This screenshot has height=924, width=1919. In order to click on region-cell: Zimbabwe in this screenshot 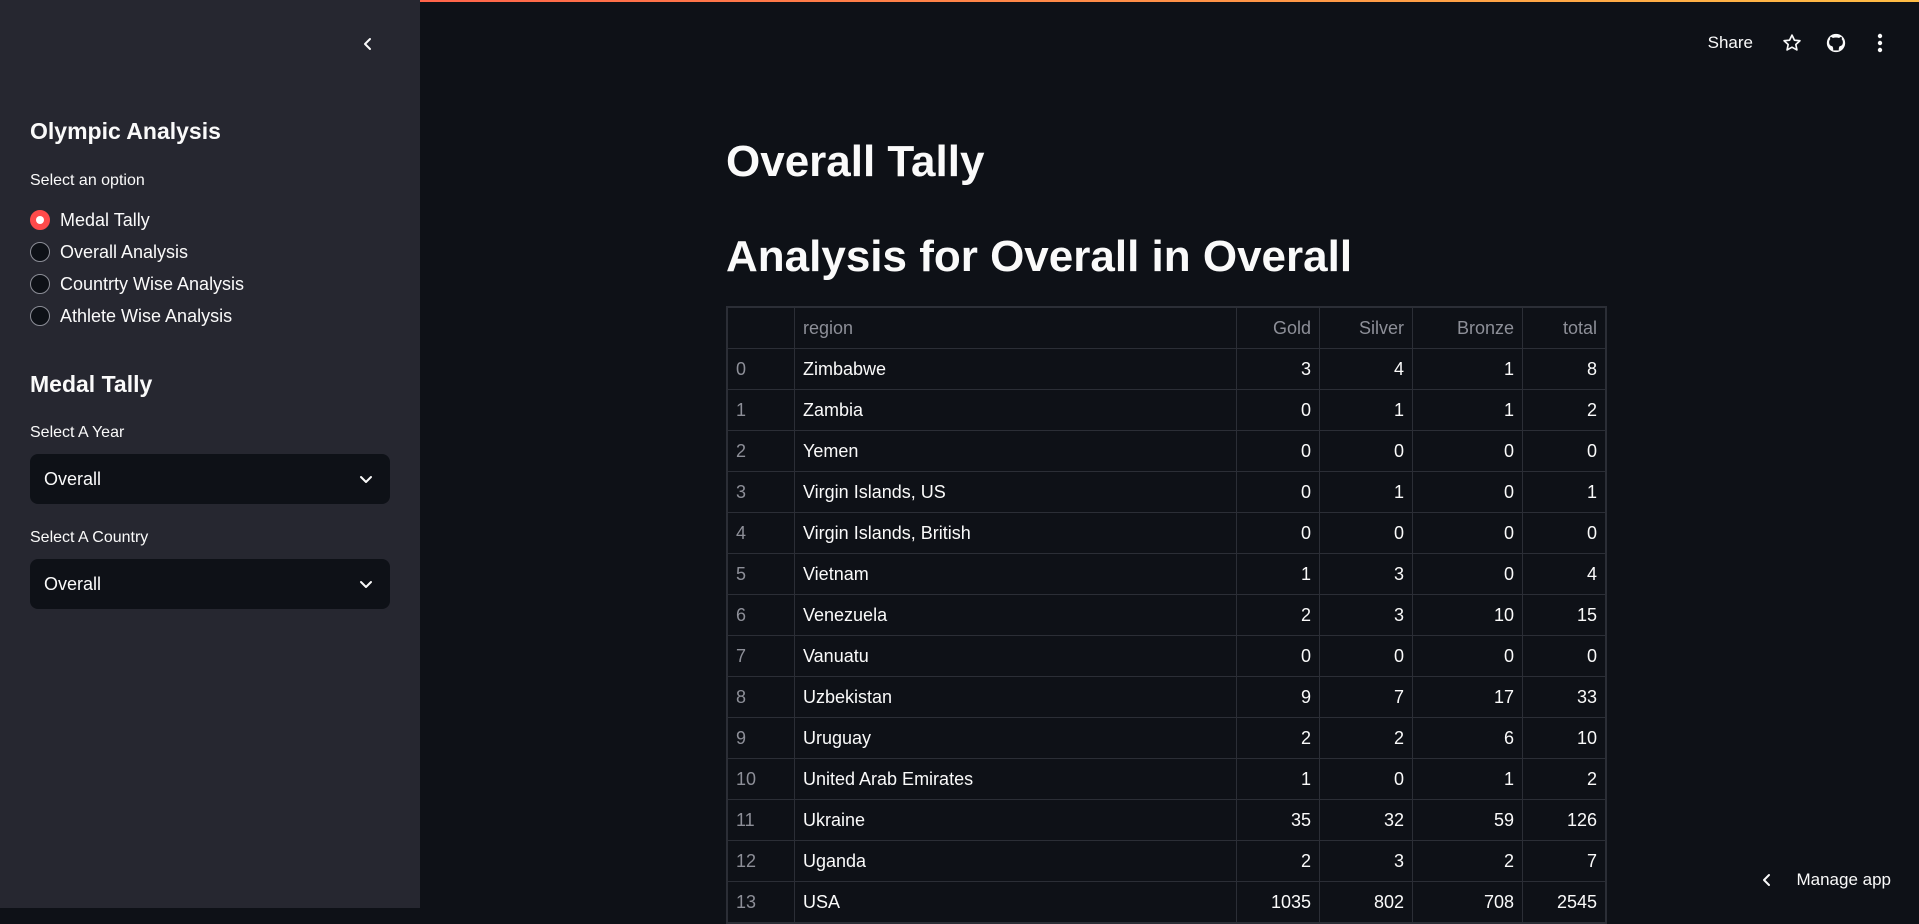, I will do `click(1016, 369)`.